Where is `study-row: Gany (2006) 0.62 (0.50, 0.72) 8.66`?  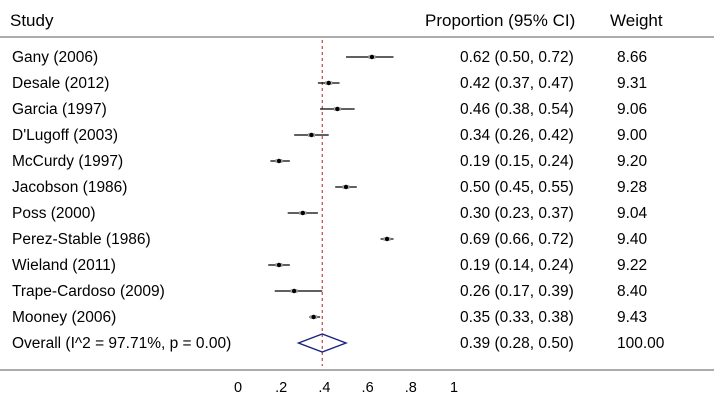
study-row: Gany (2006) 0.62 (0.50, 0.72) 8.66 is located at coordinates (329, 57).